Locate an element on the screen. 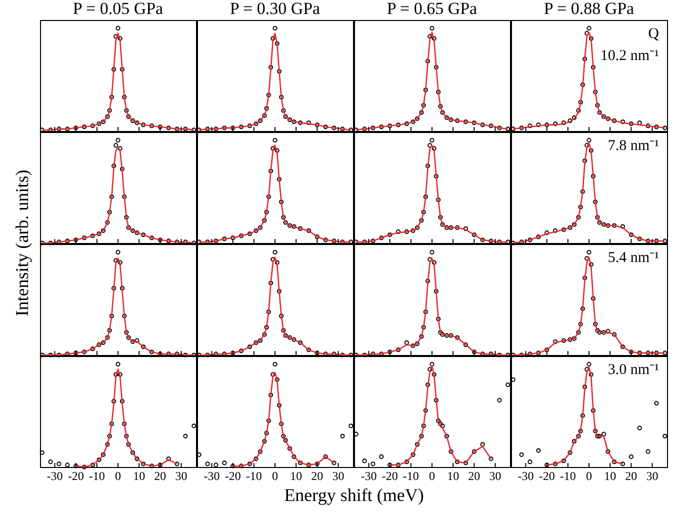 This screenshot has height=513, width=674. x-tick-label: -10 is located at coordinates (410, 476).